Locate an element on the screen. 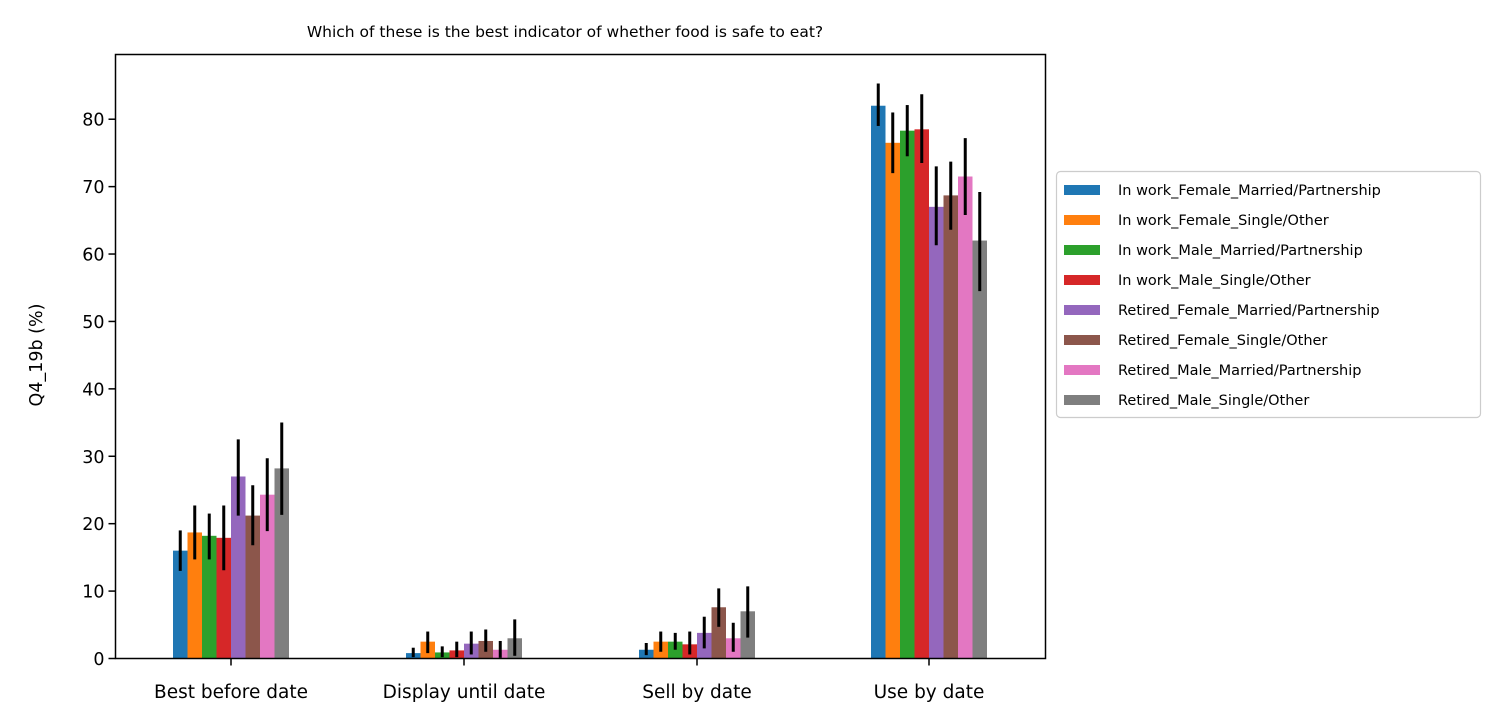  legend-frame is located at coordinates (1268, 294).